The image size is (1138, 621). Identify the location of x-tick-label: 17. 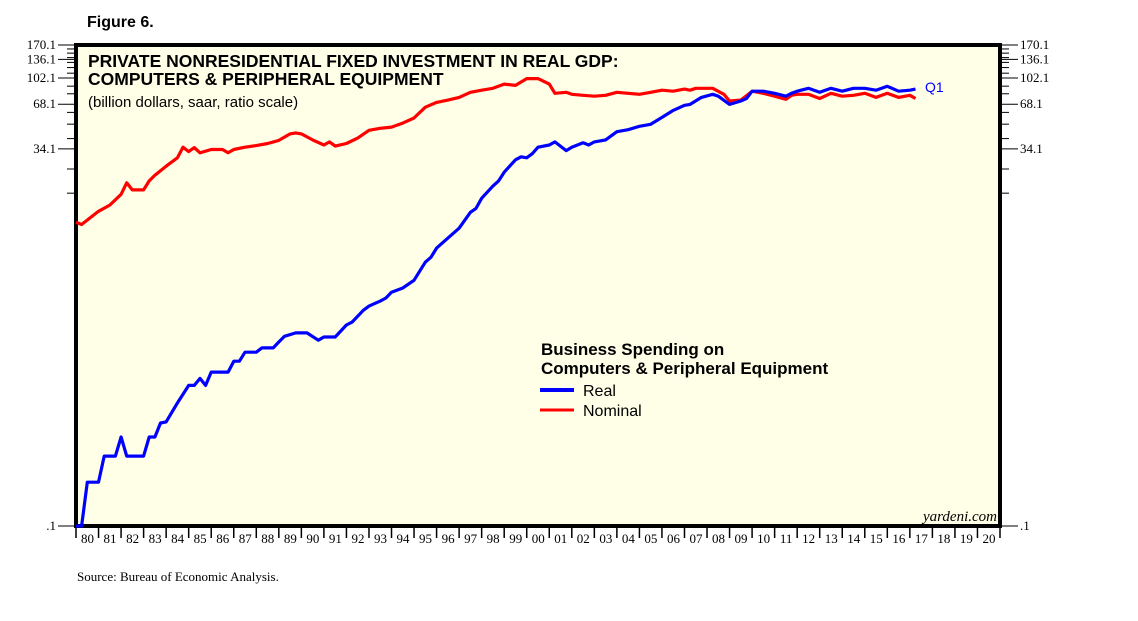
(922, 538).